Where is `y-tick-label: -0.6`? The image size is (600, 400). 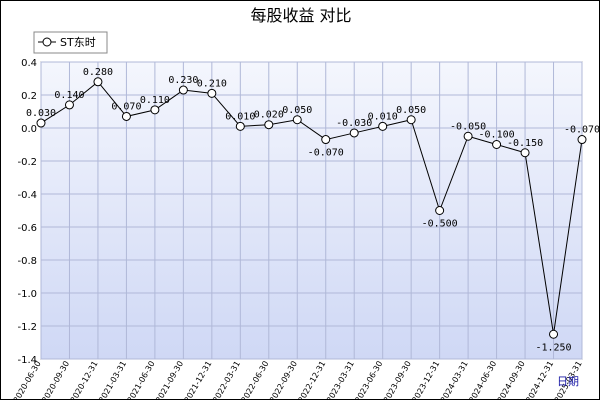
y-tick-label: -0.6 is located at coordinates (27, 228).